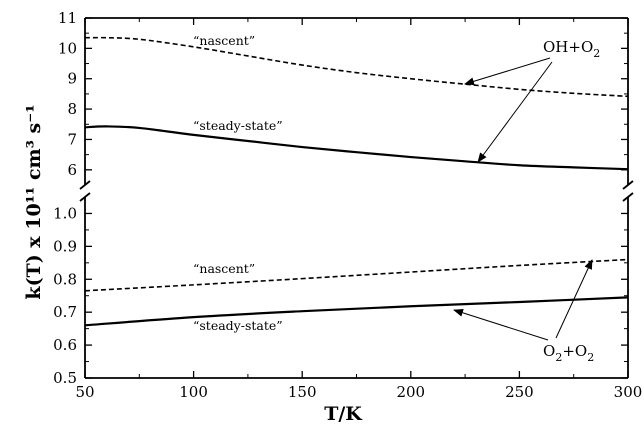 The image size is (644, 428). Describe the element at coordinates (343, 414) in the screenshot. I see `x-axis-title: T/K` at that location.